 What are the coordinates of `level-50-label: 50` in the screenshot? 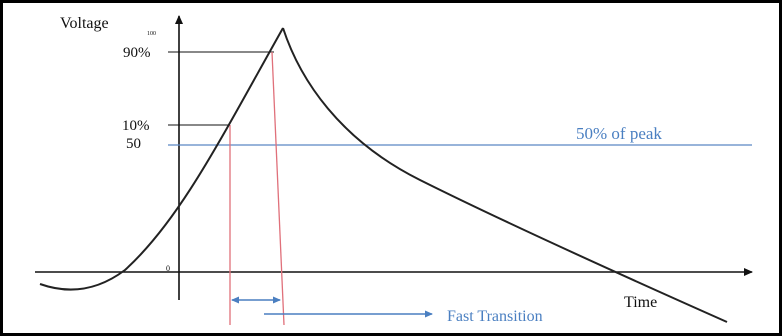 It's located at (133, 144).